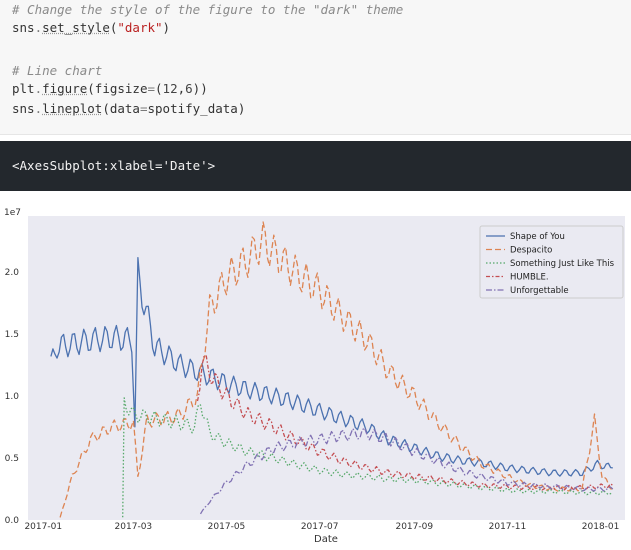 The height and width of the screenshot is (550, 631). What do you see at coordinates (43, 527) in the screenshot?
I see `x-tick-label: 2017-01` at bounding box center [43, 527].